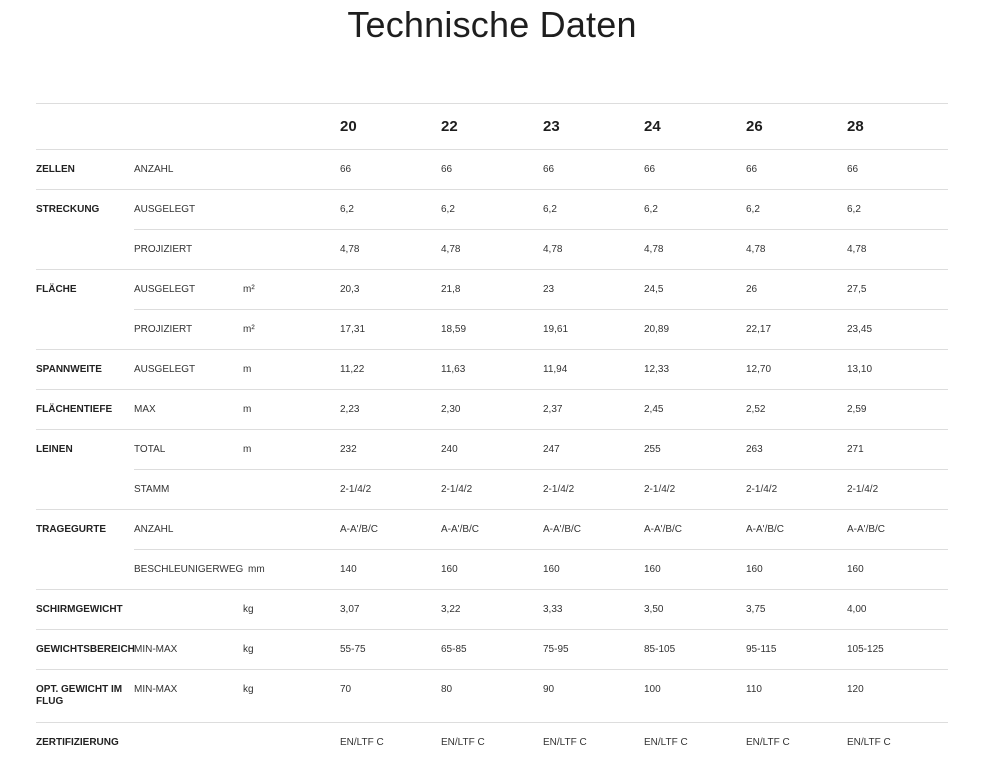 The image size is (1000, 762). What do you see at coordinates (654, 289) in the screenshot?
I see `value-cell: 24,5` at bounding box center [654, 289].